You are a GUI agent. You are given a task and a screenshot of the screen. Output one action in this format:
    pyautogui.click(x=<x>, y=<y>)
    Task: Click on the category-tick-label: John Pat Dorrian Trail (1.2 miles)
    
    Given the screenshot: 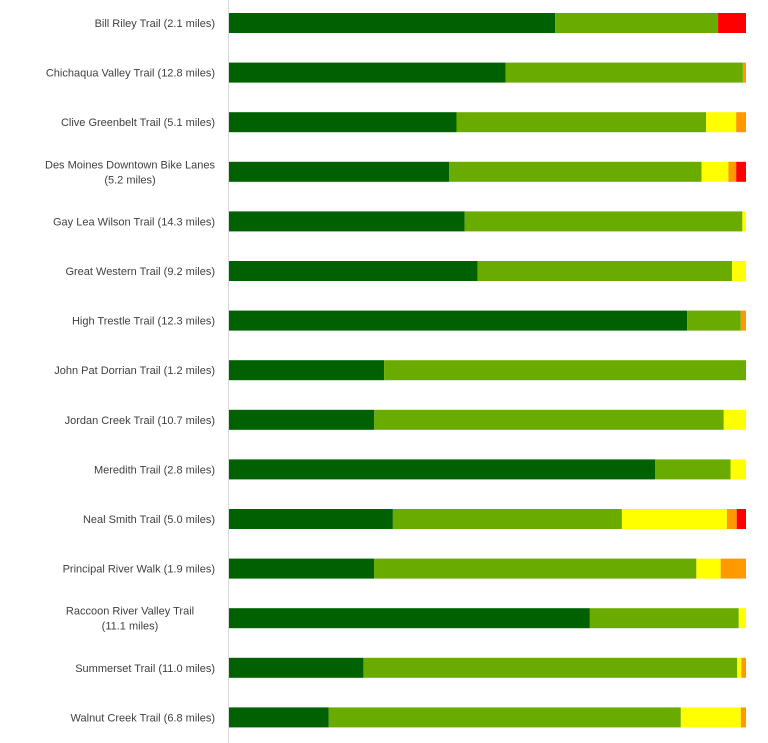 What is the action you would take?
    pyautogui.click(x=134, y=371)
    